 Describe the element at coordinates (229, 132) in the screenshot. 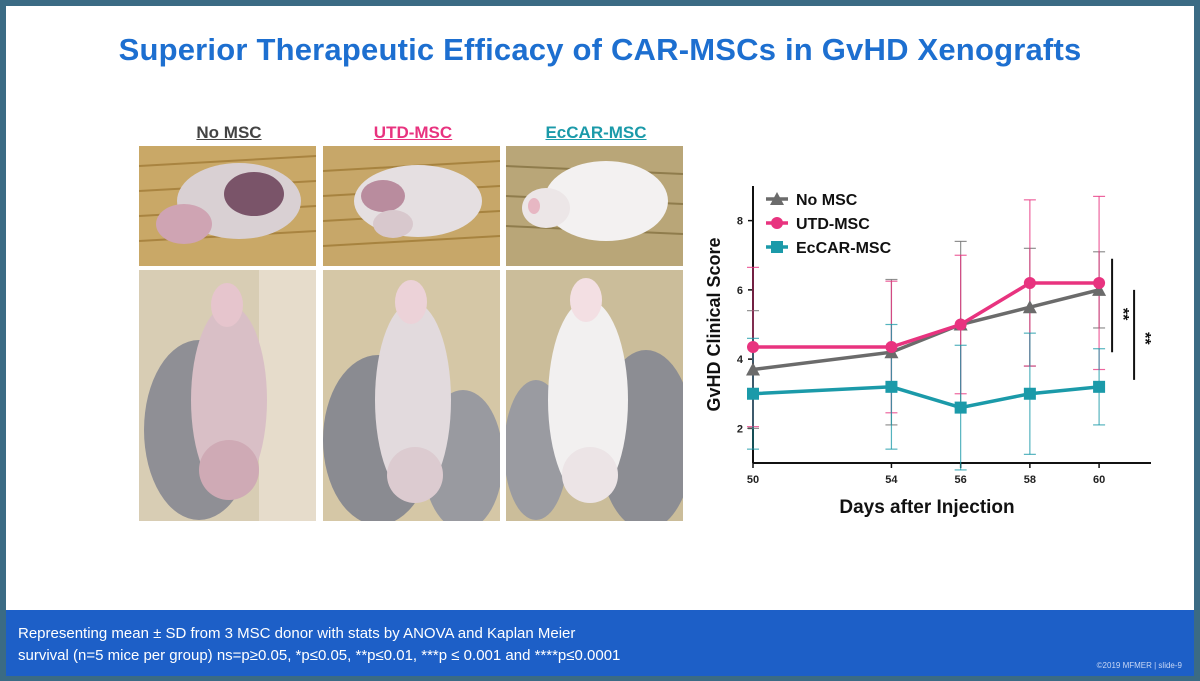

I see `panel-label-no-msc: No MSC` at that location.